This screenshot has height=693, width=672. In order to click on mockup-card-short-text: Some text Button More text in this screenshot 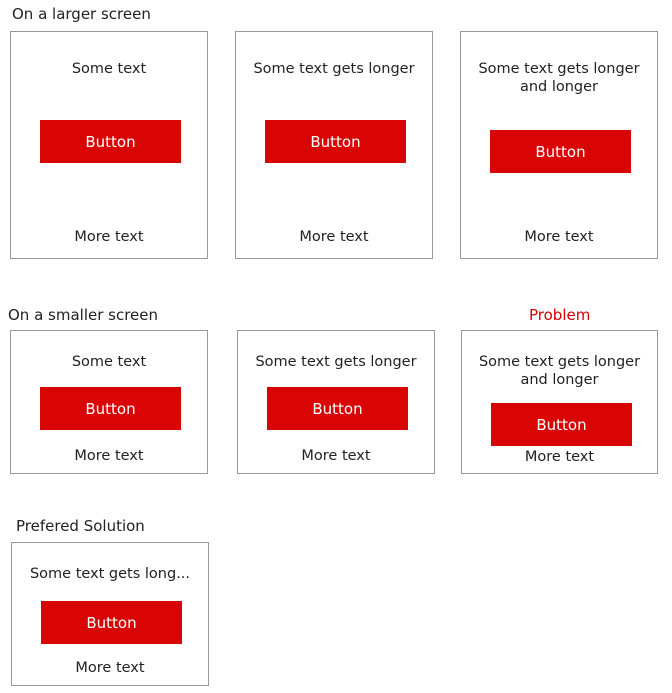, I will do `click(109, 145)`.